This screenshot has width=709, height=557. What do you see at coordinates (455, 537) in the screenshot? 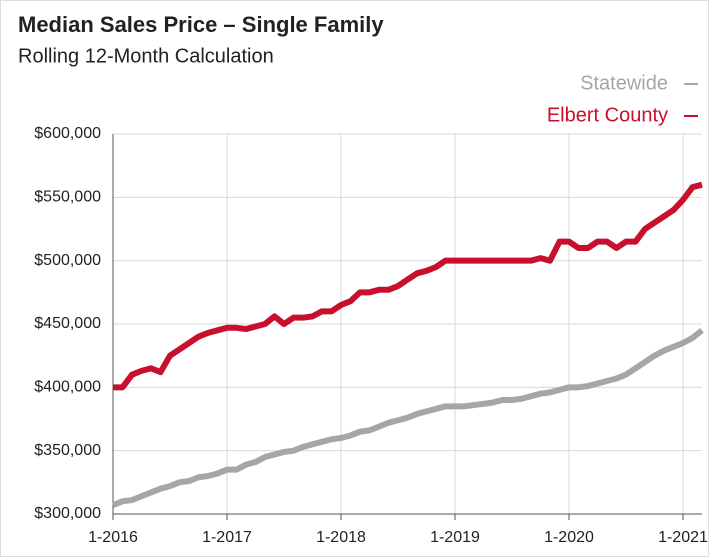
I see `x-tick-label: 1-2019` at bounding box center [455, 537].